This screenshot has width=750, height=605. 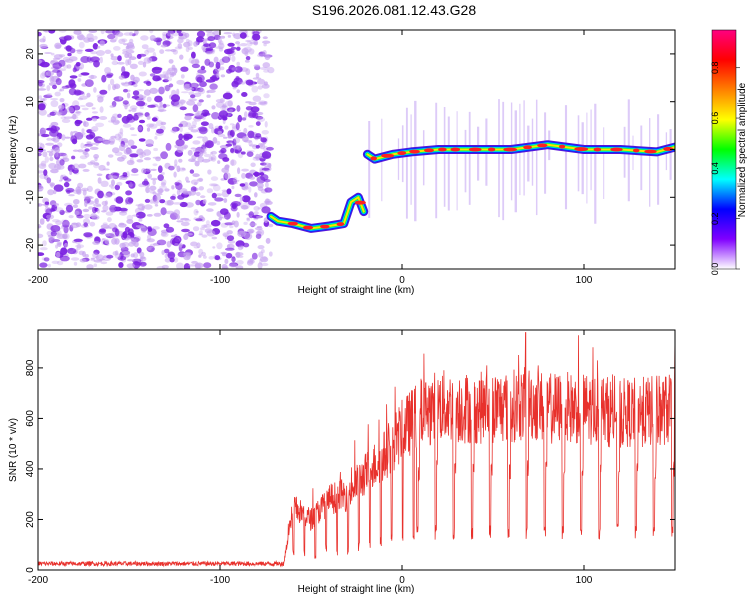 What do you see at coordinates (30, 54) in the screenshot?
I see `y-tick-label: 20` at bounding box center [30, 54].